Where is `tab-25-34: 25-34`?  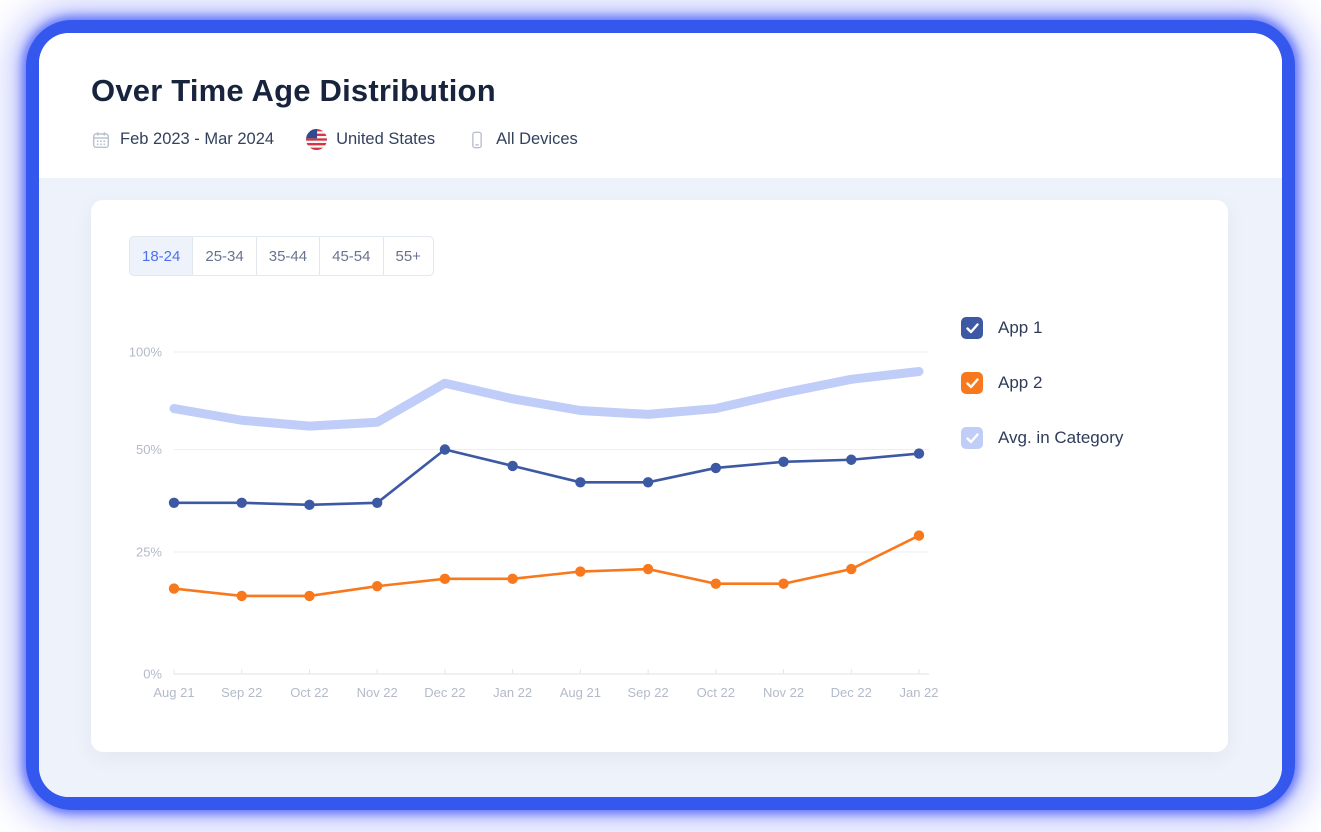
tab-25-34: 25-34 is located at coordinates (224, 256).